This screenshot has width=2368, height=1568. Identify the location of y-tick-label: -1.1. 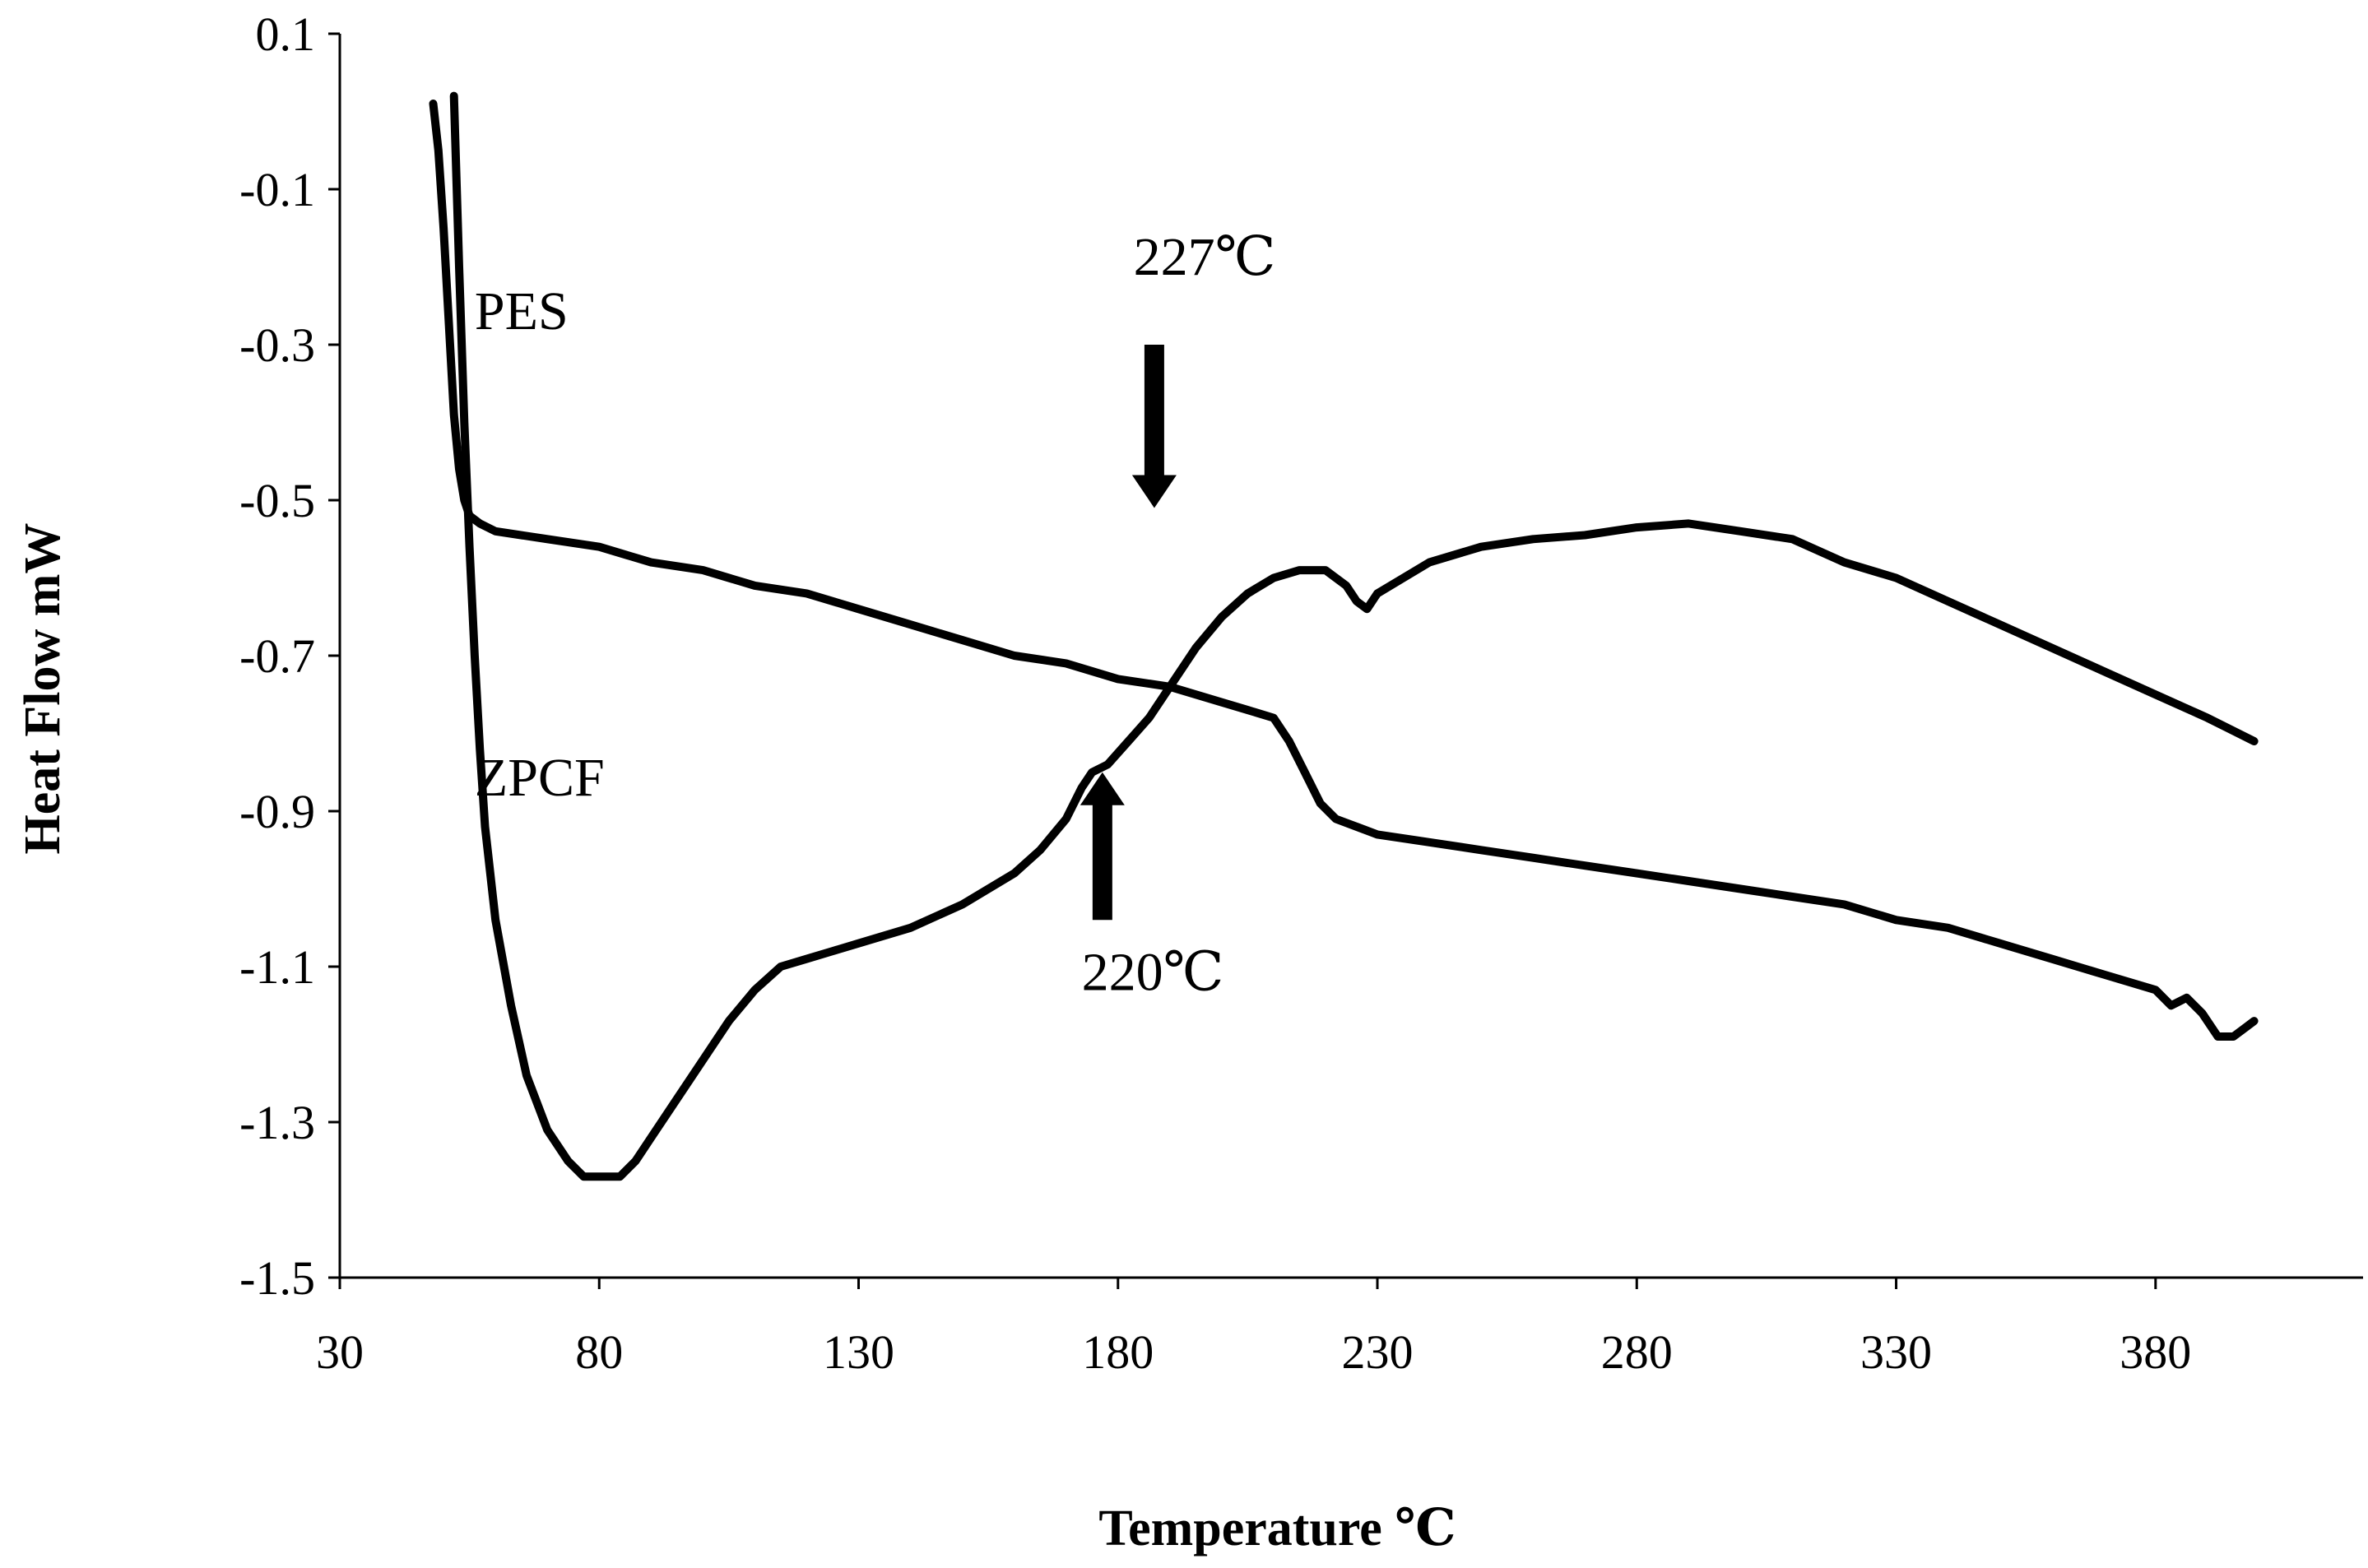
(277, 967).